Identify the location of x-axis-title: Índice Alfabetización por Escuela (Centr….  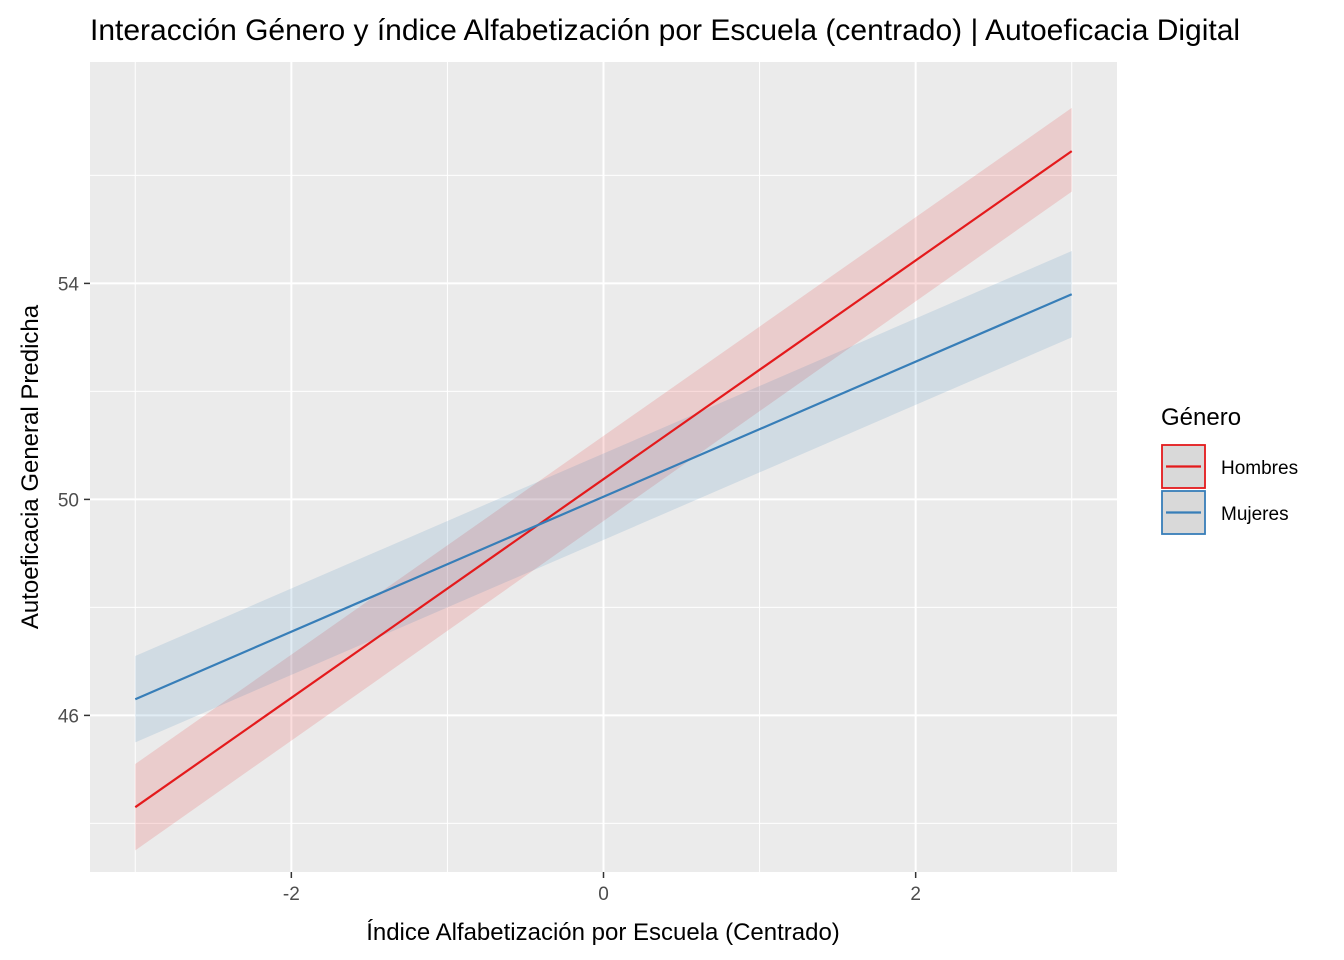
(603, 932).